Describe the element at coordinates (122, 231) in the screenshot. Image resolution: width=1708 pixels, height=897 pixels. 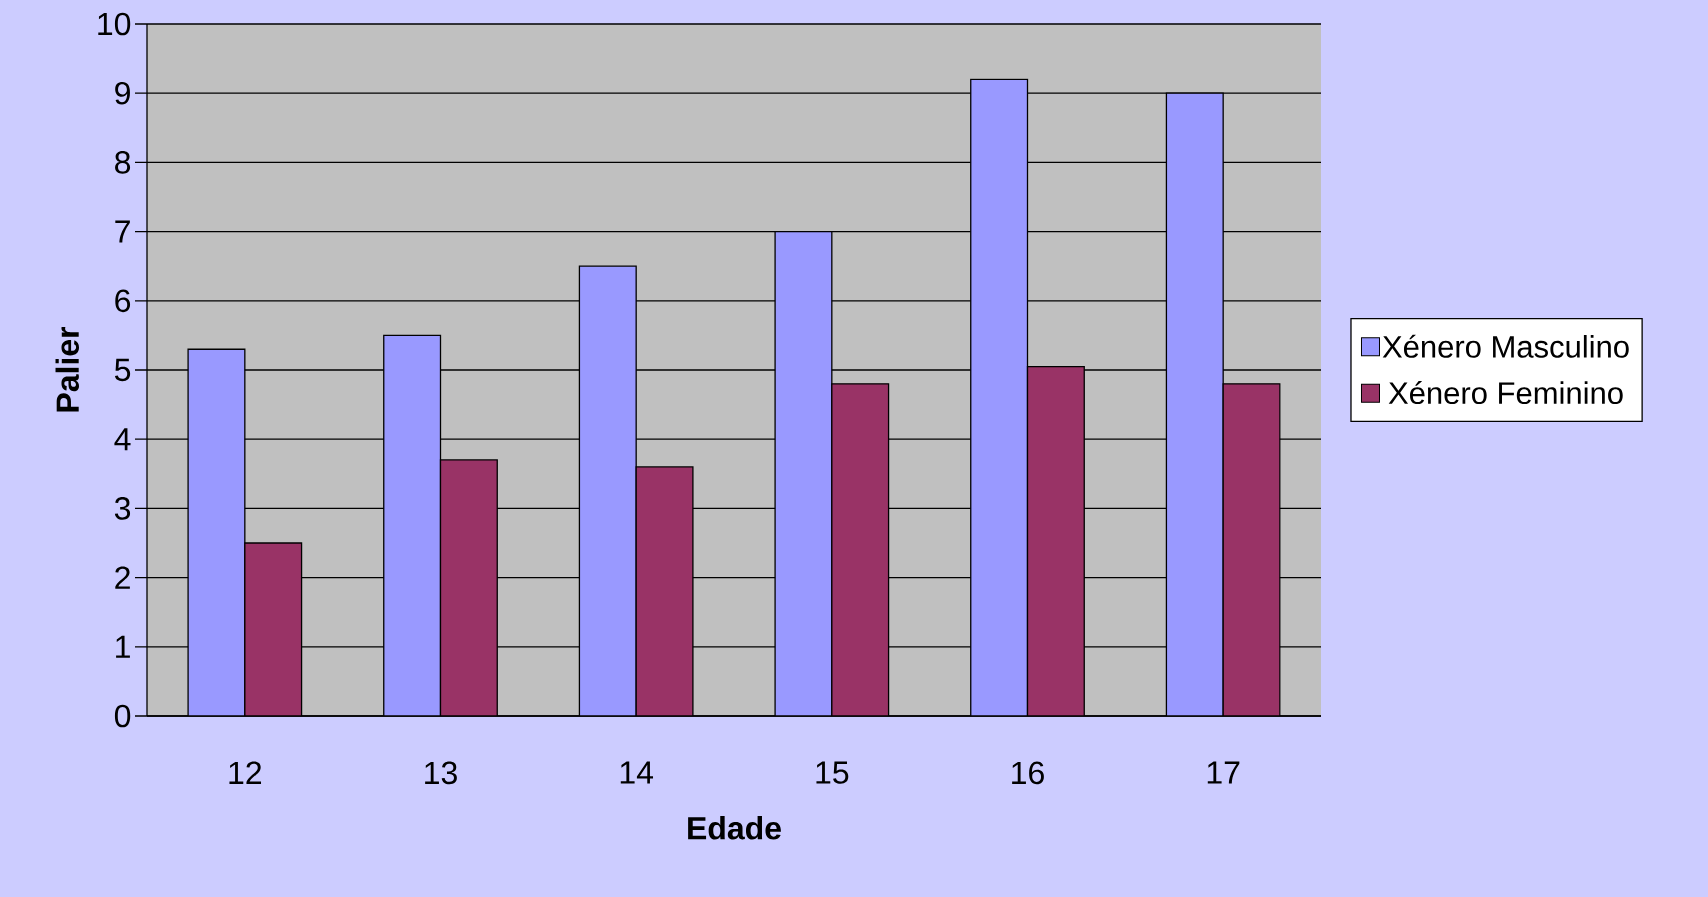
I see `y-tick-label: 7` at that location.